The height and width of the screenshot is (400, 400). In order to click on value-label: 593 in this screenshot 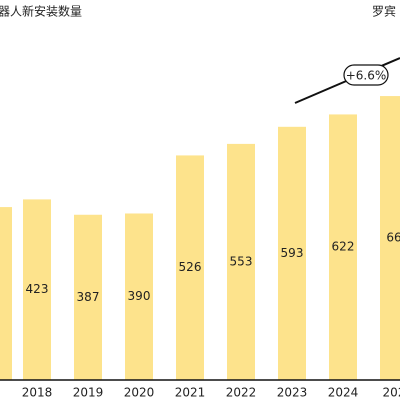, I will do `click(292, 253)`.